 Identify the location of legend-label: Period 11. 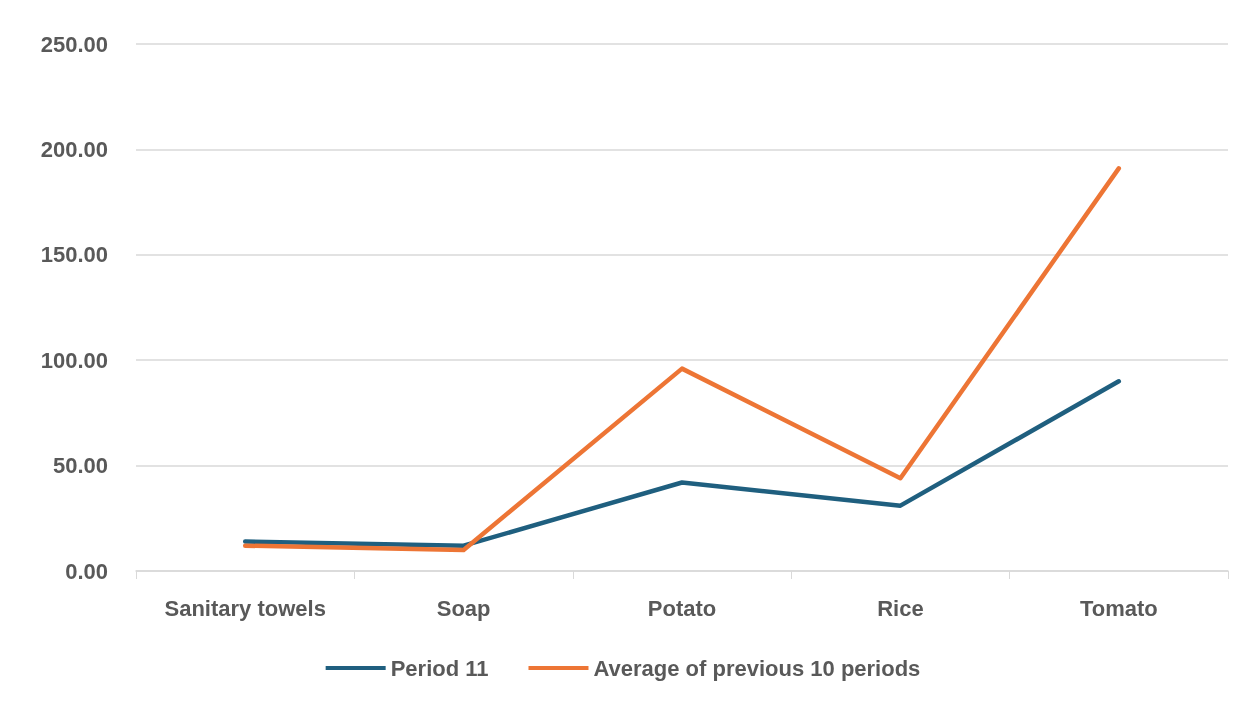
(439, 668).